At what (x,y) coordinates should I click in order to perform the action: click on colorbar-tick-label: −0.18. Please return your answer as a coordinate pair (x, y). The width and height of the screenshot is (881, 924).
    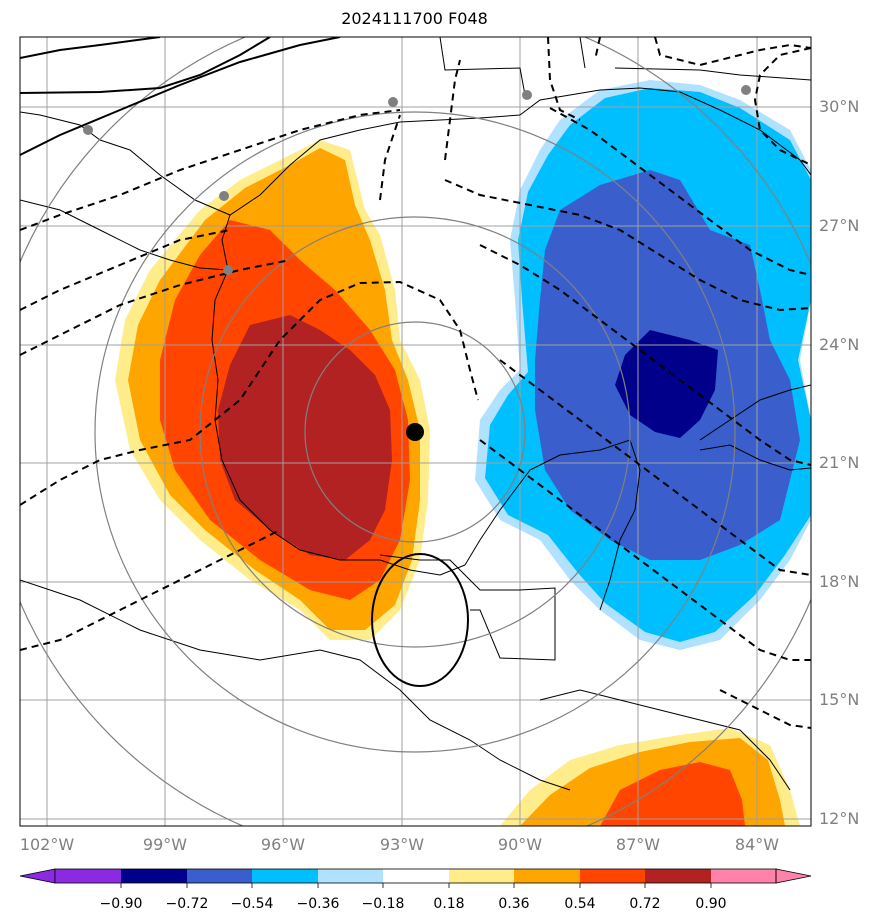
    Looking at the image, I should click on (383, 904).